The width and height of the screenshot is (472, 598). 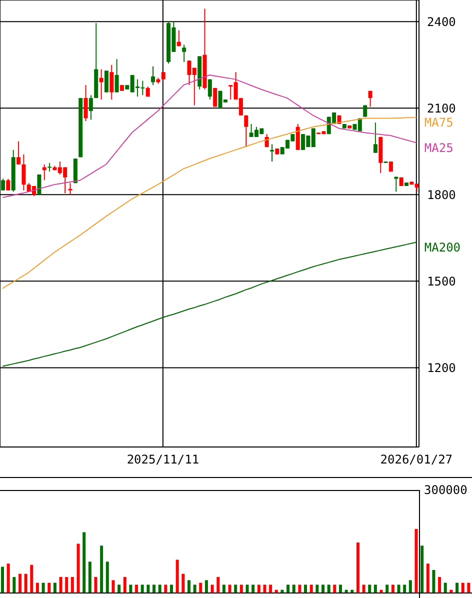 What do you see at coordinates (439, 123) in the screenshot?
I see `series-label: MA75` at bounding box center [439, 123].